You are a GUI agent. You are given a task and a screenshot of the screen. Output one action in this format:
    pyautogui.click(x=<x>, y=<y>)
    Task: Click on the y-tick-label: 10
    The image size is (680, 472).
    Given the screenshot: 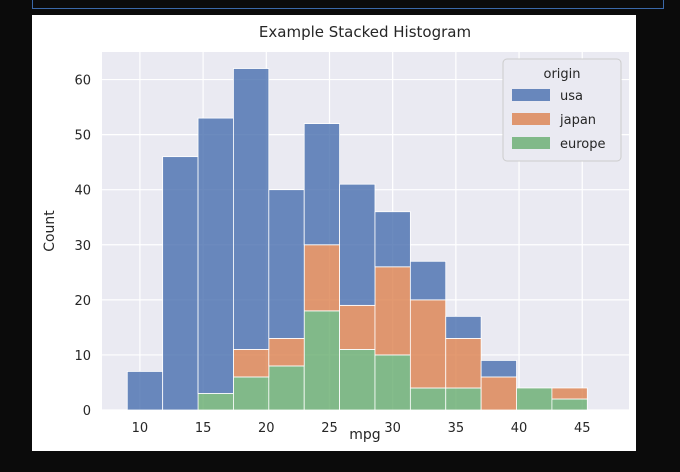 What is the action you would take?
    pyautogui.click(x=82, y=356)
    